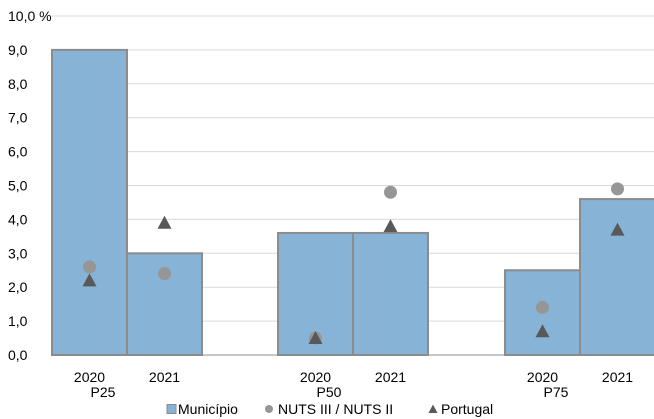  Describe the element at coordinates (433, 408) in the screenshot. I see `legend-swatch-triangle` at that location.